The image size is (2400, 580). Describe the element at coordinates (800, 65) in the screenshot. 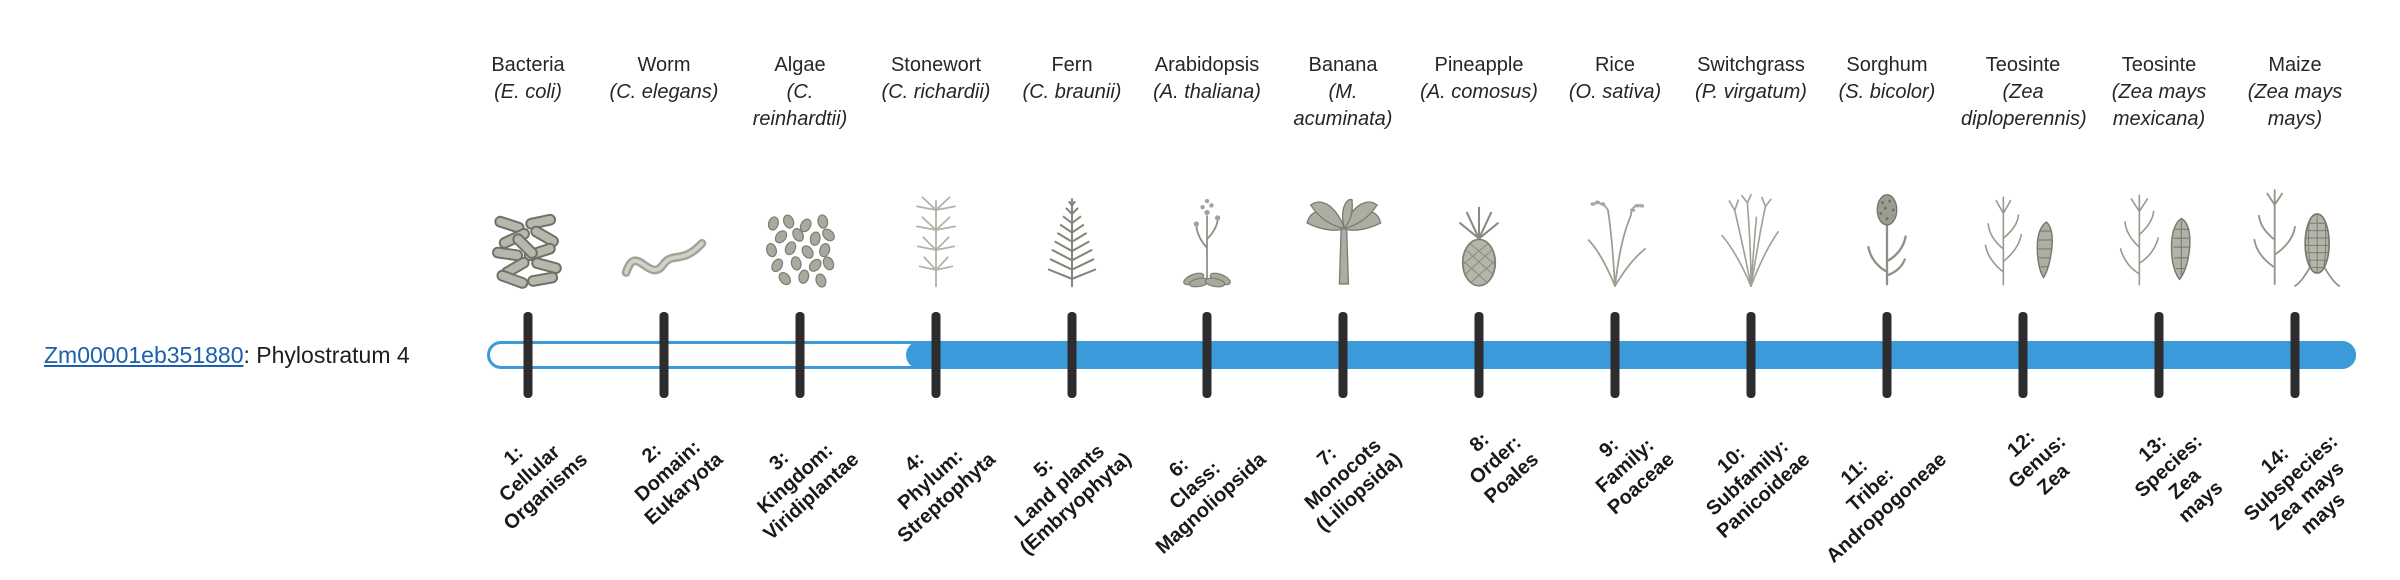

I see `organism-common-name: Algae` at that location.